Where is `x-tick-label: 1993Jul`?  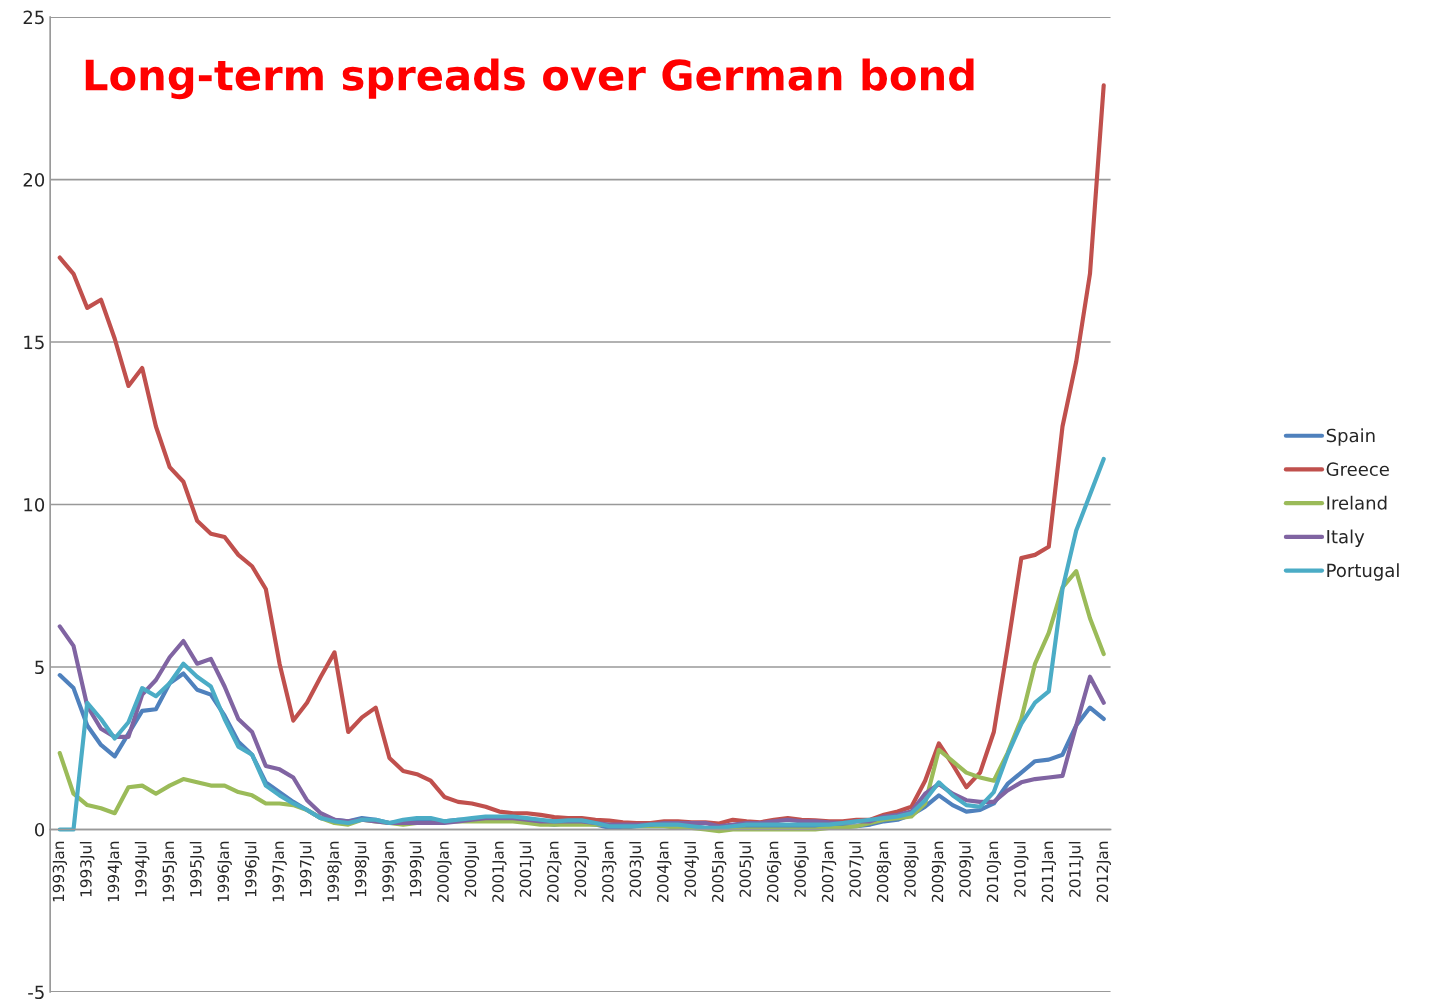 x-tick-label: 1993Jul is located at coordinates (87, 869).